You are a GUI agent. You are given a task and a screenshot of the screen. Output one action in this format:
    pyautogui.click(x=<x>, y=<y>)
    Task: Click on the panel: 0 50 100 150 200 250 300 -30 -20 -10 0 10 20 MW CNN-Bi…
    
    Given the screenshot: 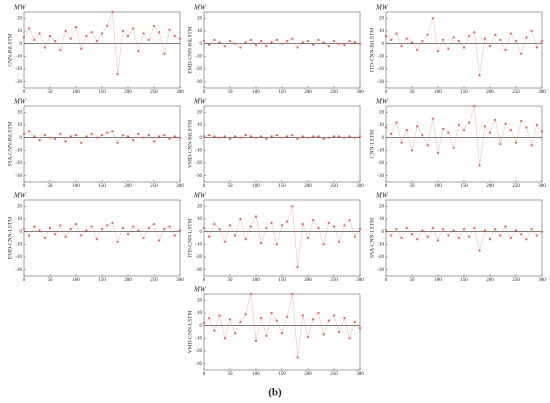 What is the action you would take?
    pyautogui.click(x=95, y=50)
    